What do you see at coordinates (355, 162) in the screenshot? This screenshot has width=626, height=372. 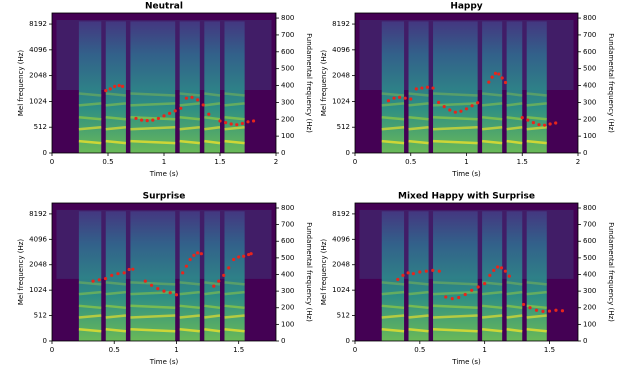 I see `x-tick-label: 0` at bounding box center [355, 162].